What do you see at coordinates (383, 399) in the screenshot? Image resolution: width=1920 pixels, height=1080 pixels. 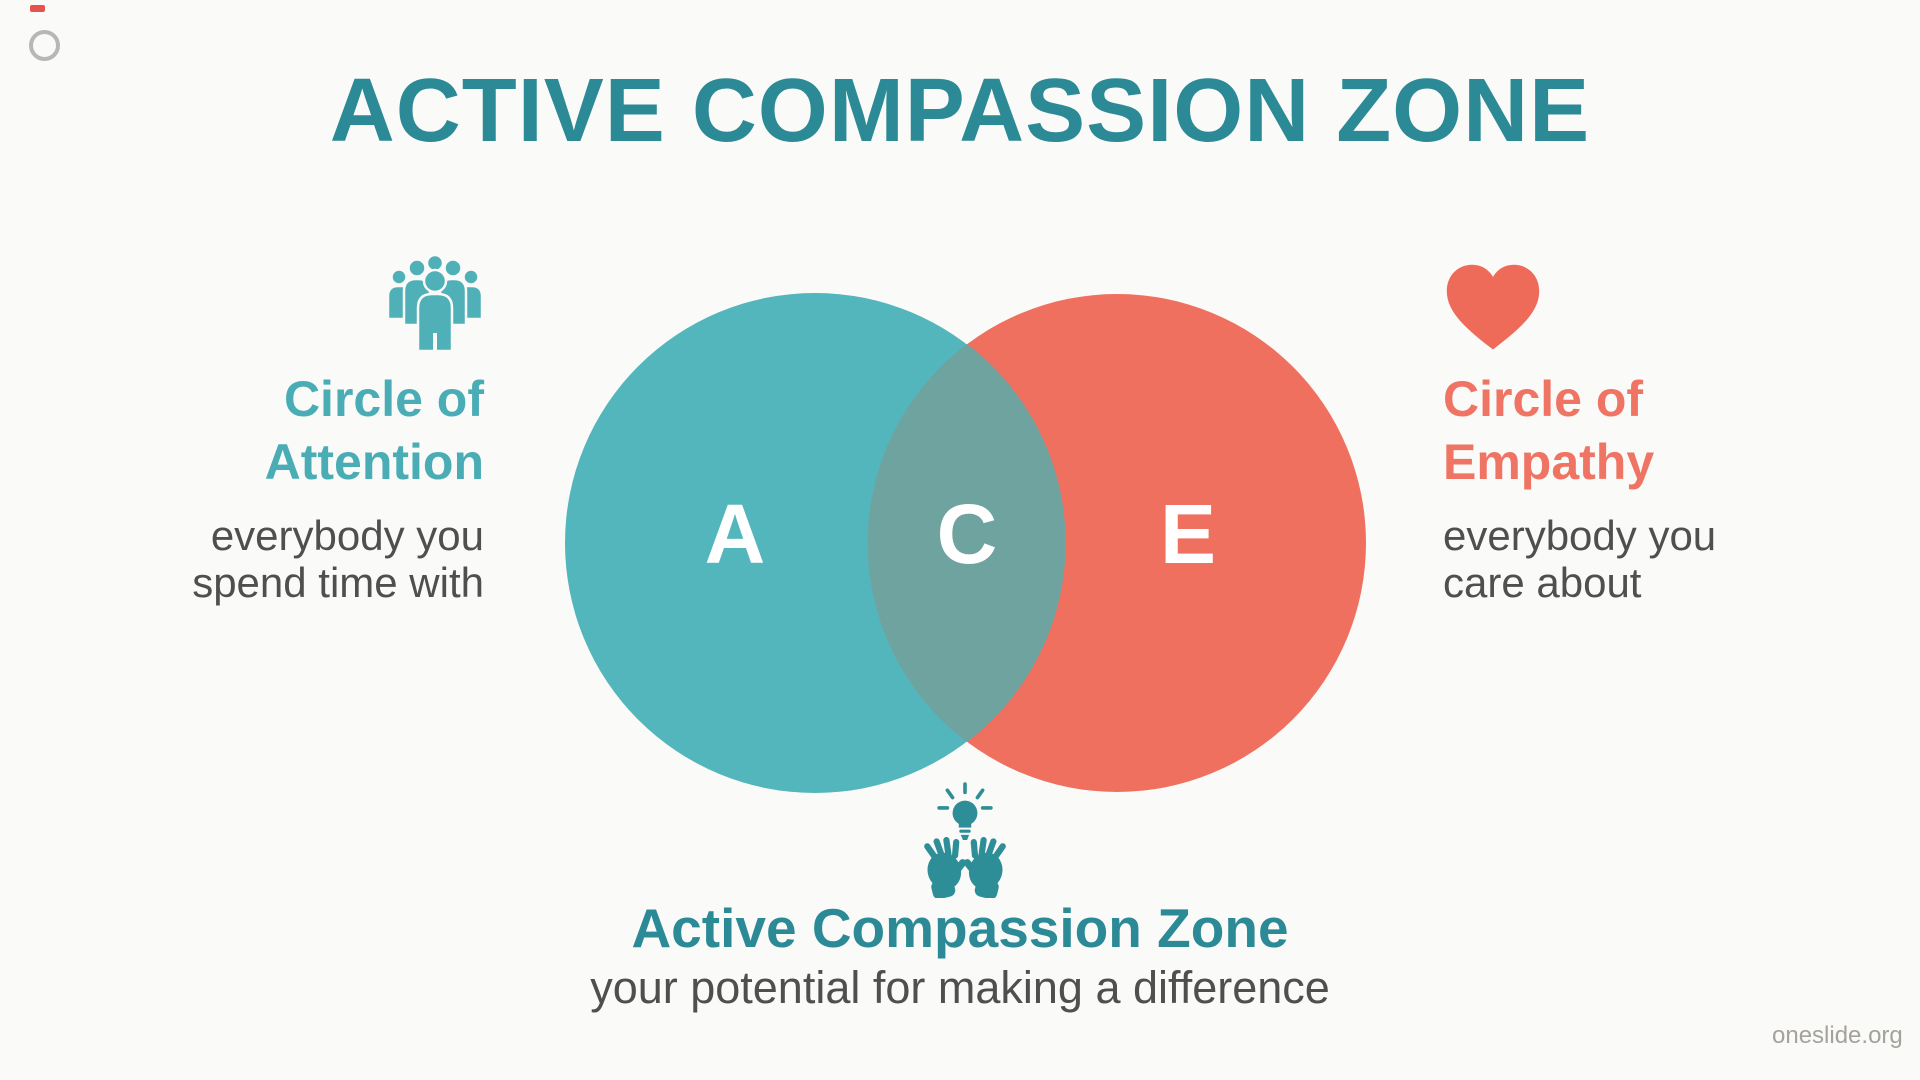 I see `attention-heading-line1: Circle of` at bounding box center [383, 399].